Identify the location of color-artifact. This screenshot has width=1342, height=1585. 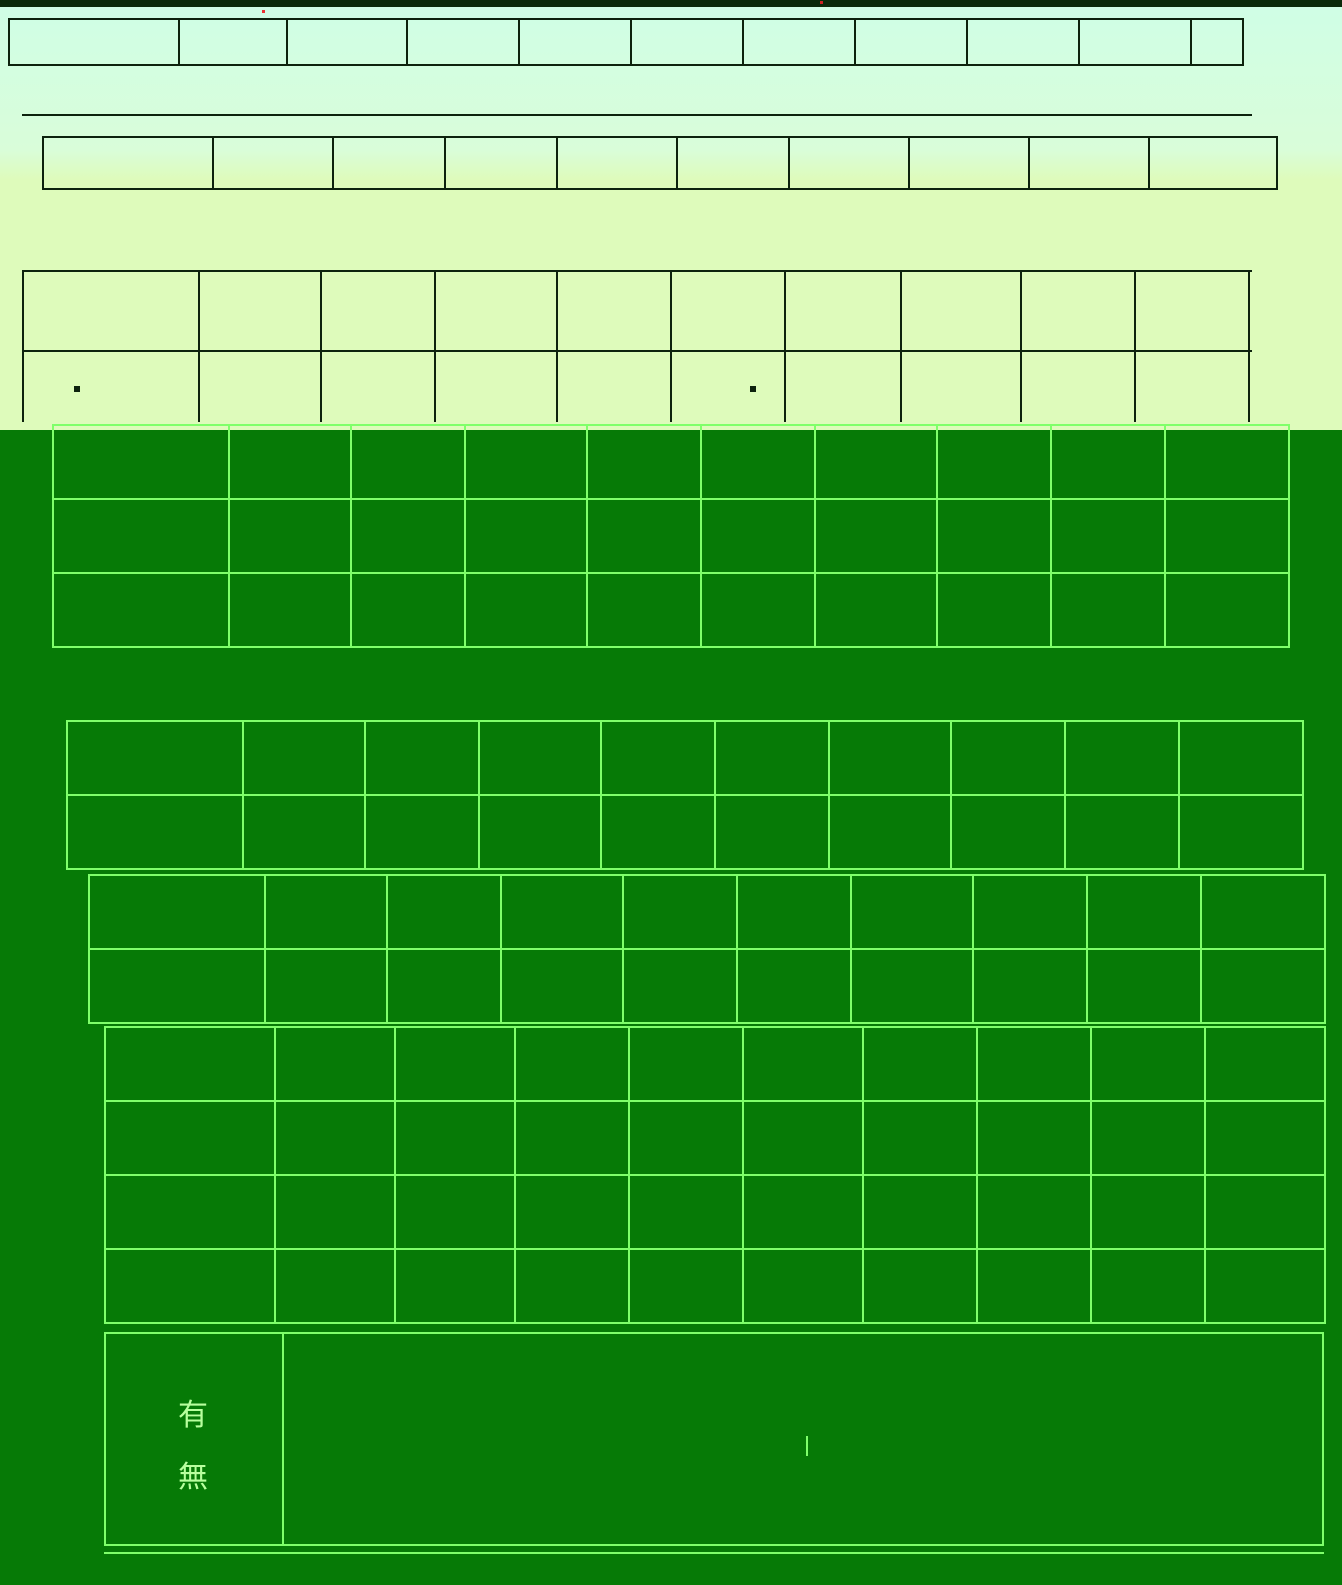
(821, 2).